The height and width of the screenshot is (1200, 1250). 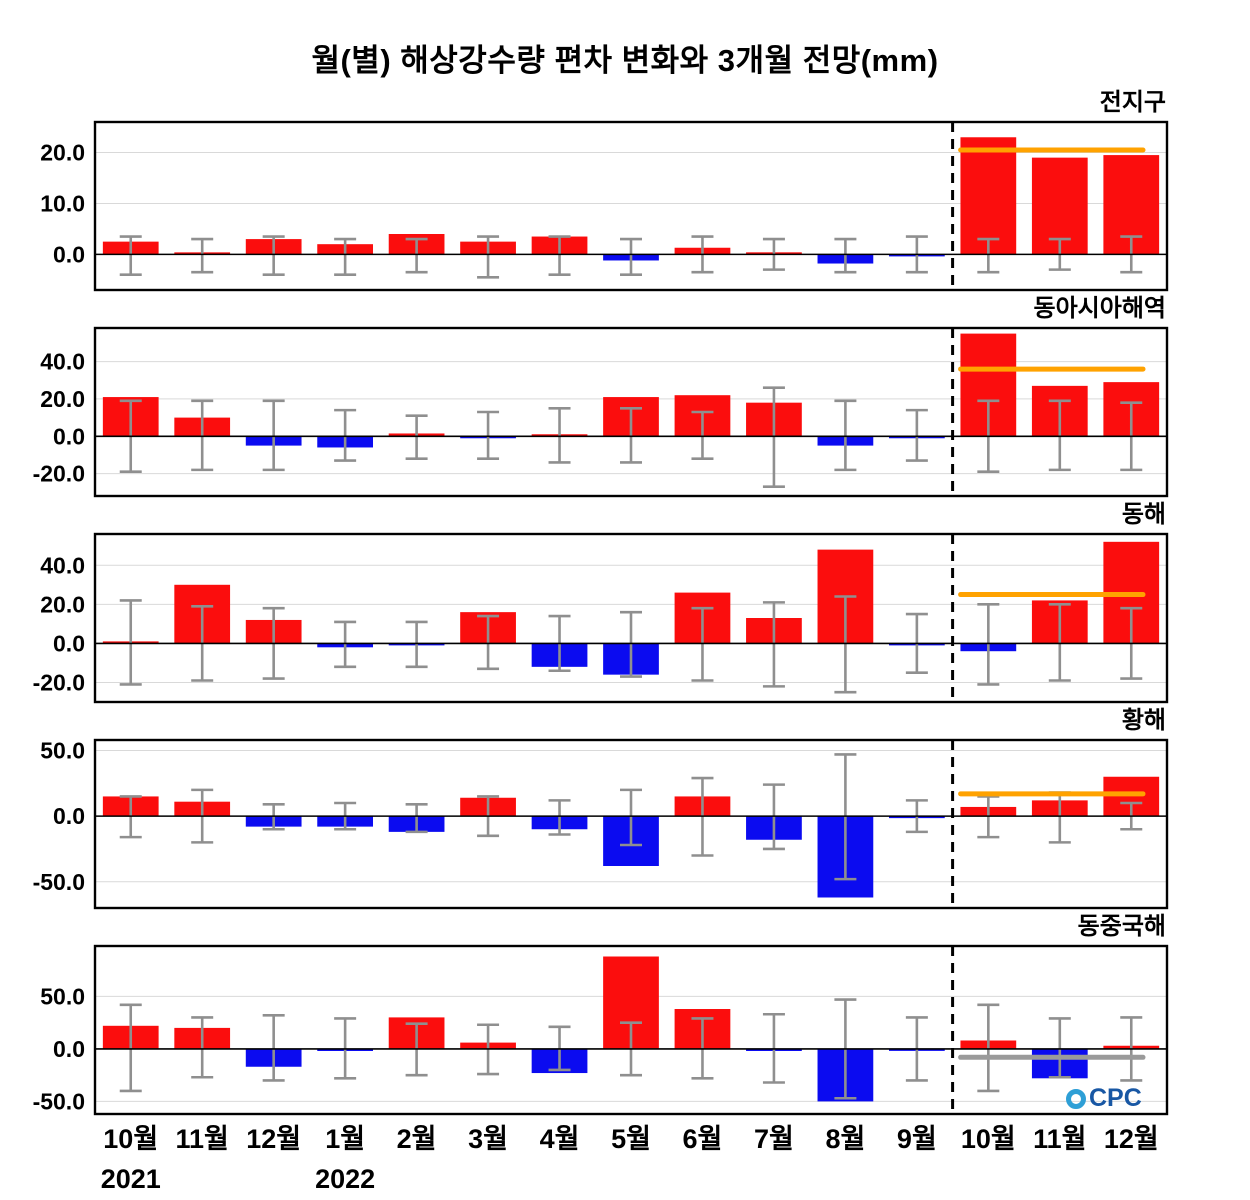 What do you see at coordinates (1076, 1098) in the screenshot?
I see `ocpc-logo-icon` at bounding box center [1076, 1098].